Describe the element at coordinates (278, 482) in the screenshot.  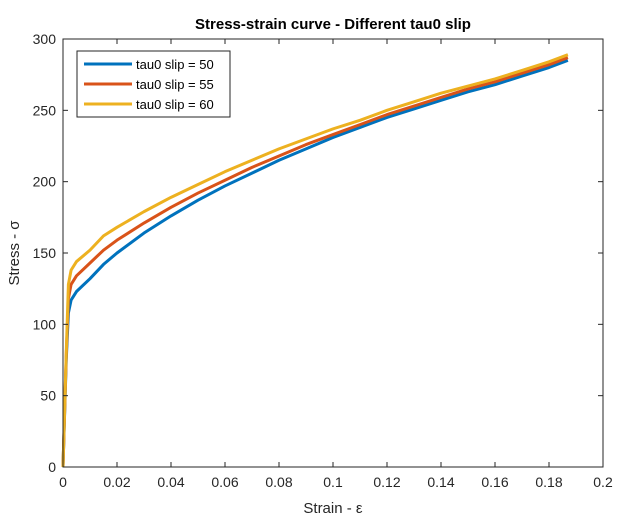
I see `x-tick-label: 0.08` at that location.